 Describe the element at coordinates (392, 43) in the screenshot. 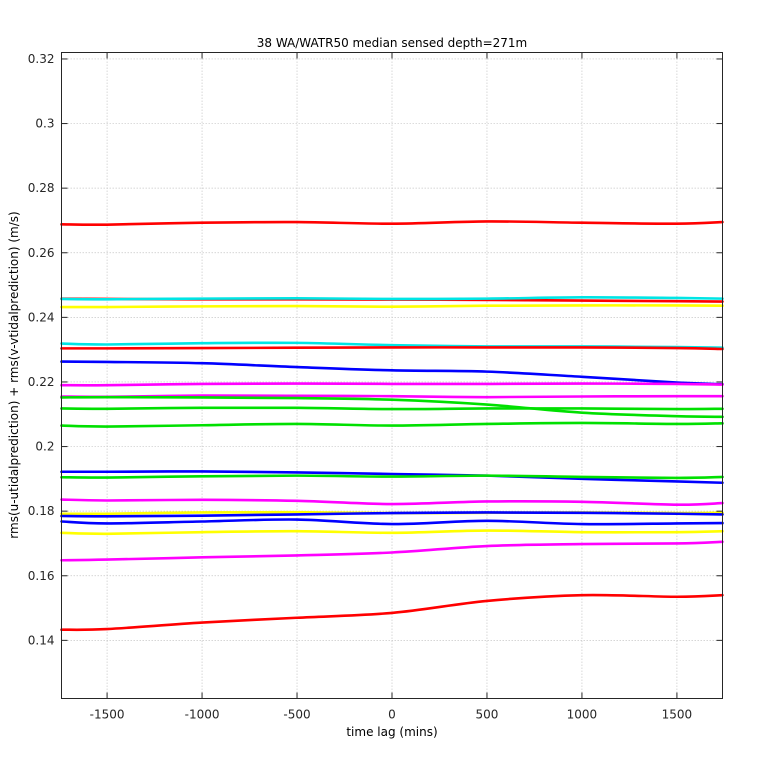

I see `chart-title: 38 WA/WATR50 median sensed depth=271m` at that location.